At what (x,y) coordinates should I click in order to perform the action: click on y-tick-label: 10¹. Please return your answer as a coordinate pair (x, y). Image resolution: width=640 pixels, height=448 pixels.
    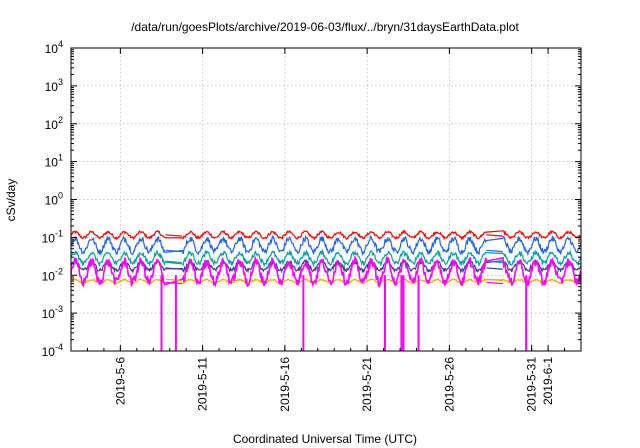
    Looking at the image, I should click on (54, 161).